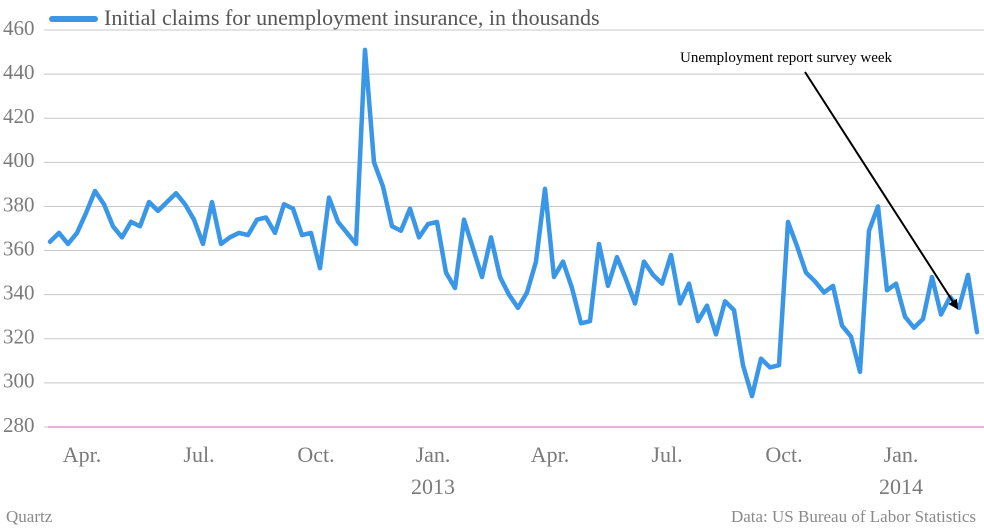 Image resolution: width=984 pixels, height=531 pixels. I want to click on x-year-label: 2014, so click(901, 486).